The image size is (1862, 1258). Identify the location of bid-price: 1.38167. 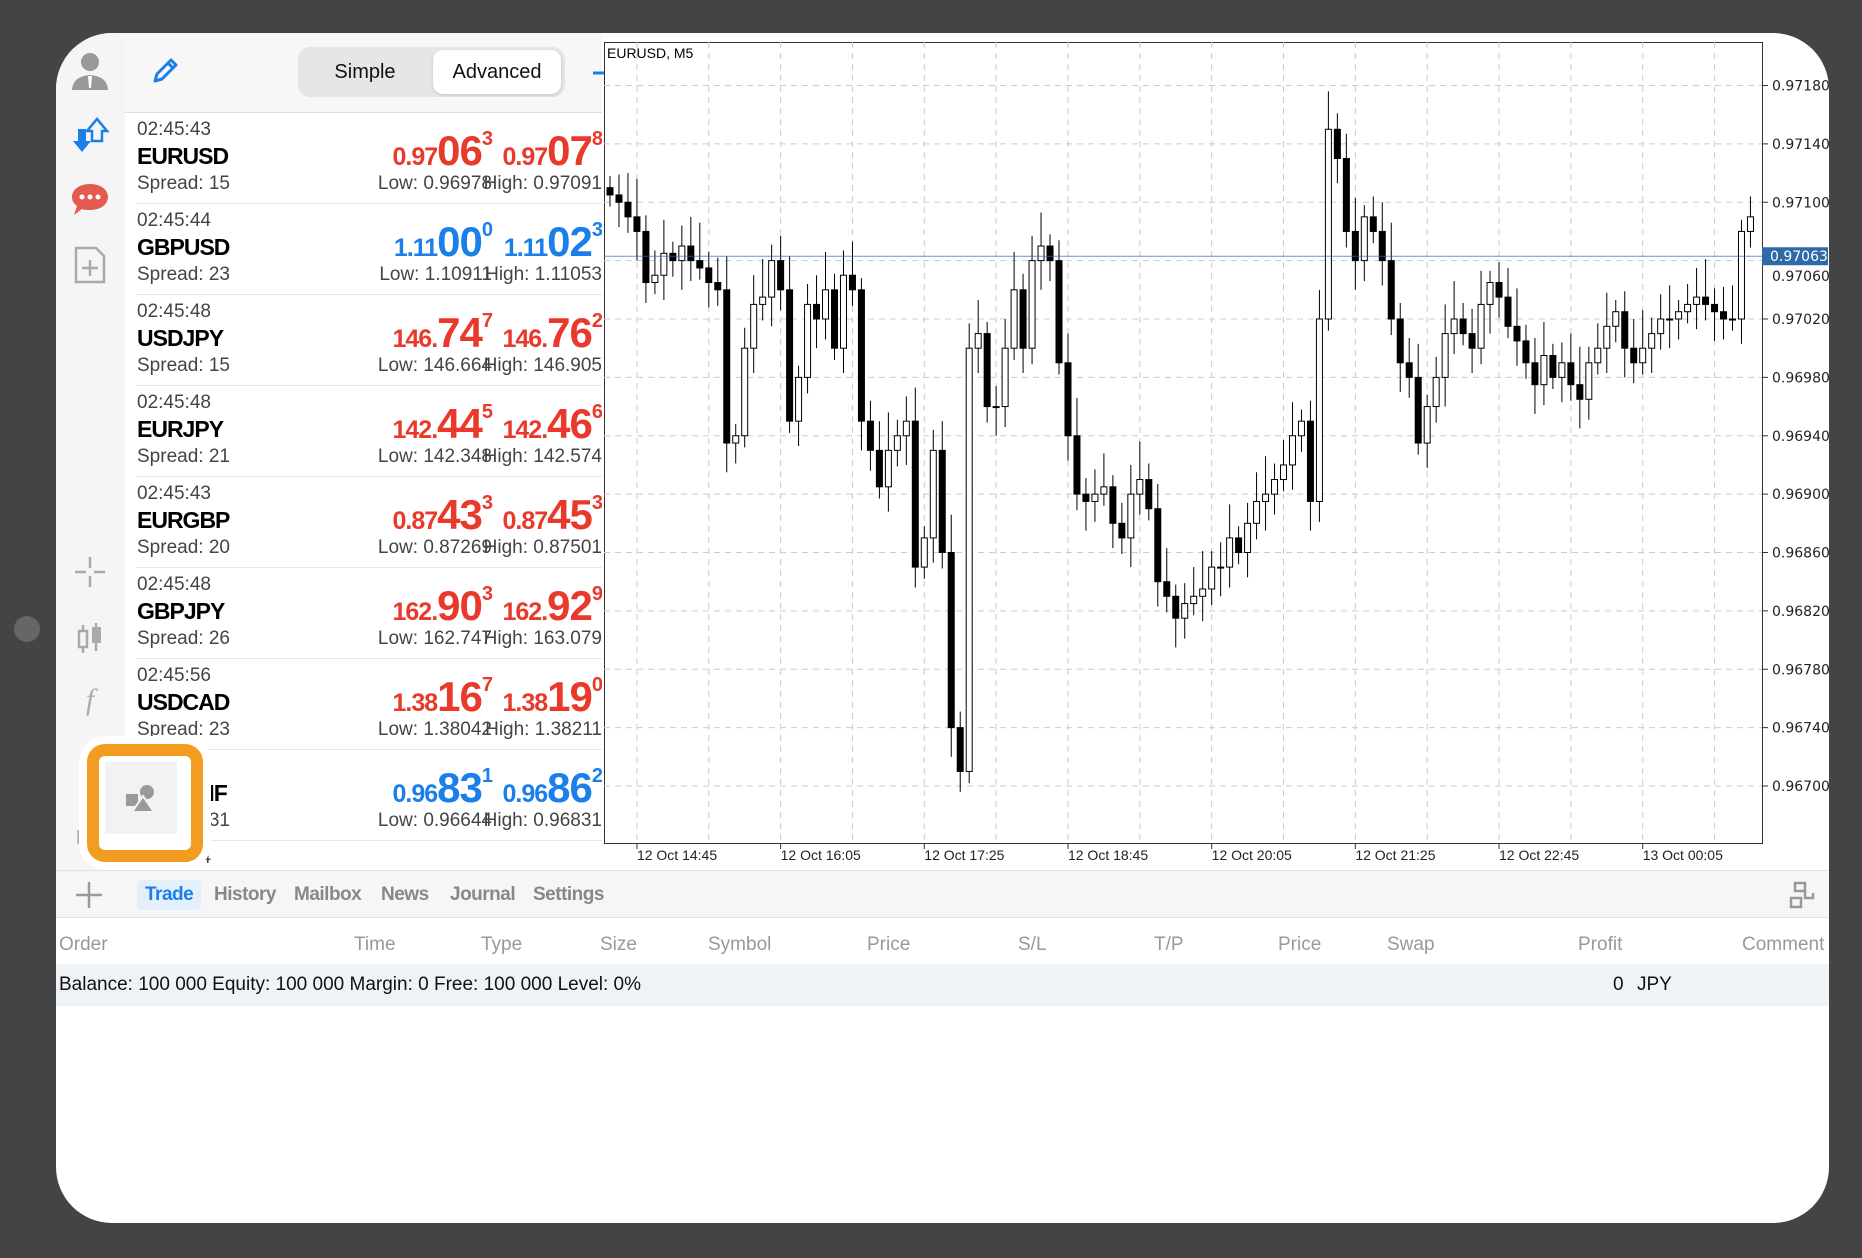
(442, 697).